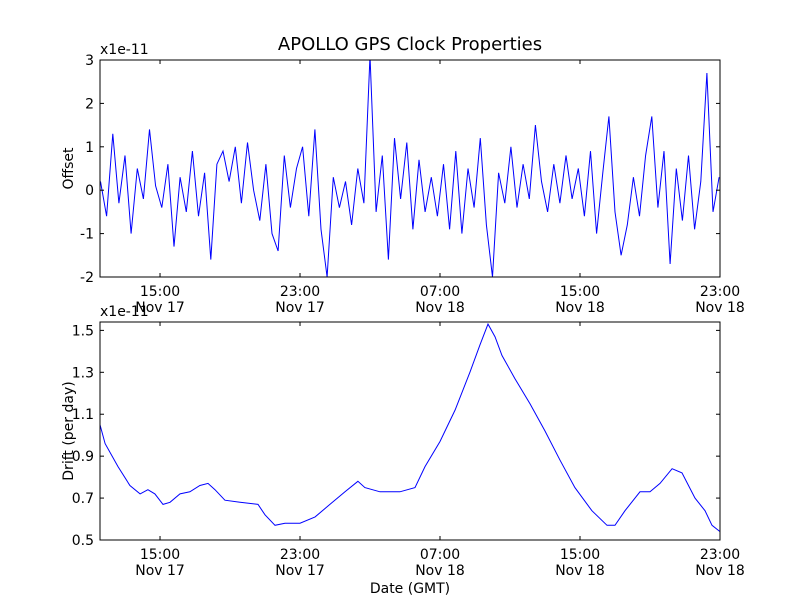  What do you see at coordinates (89, 148) in the screenshot?
I see `offset-ytick-label: 1` at bounding box center [89, 148].